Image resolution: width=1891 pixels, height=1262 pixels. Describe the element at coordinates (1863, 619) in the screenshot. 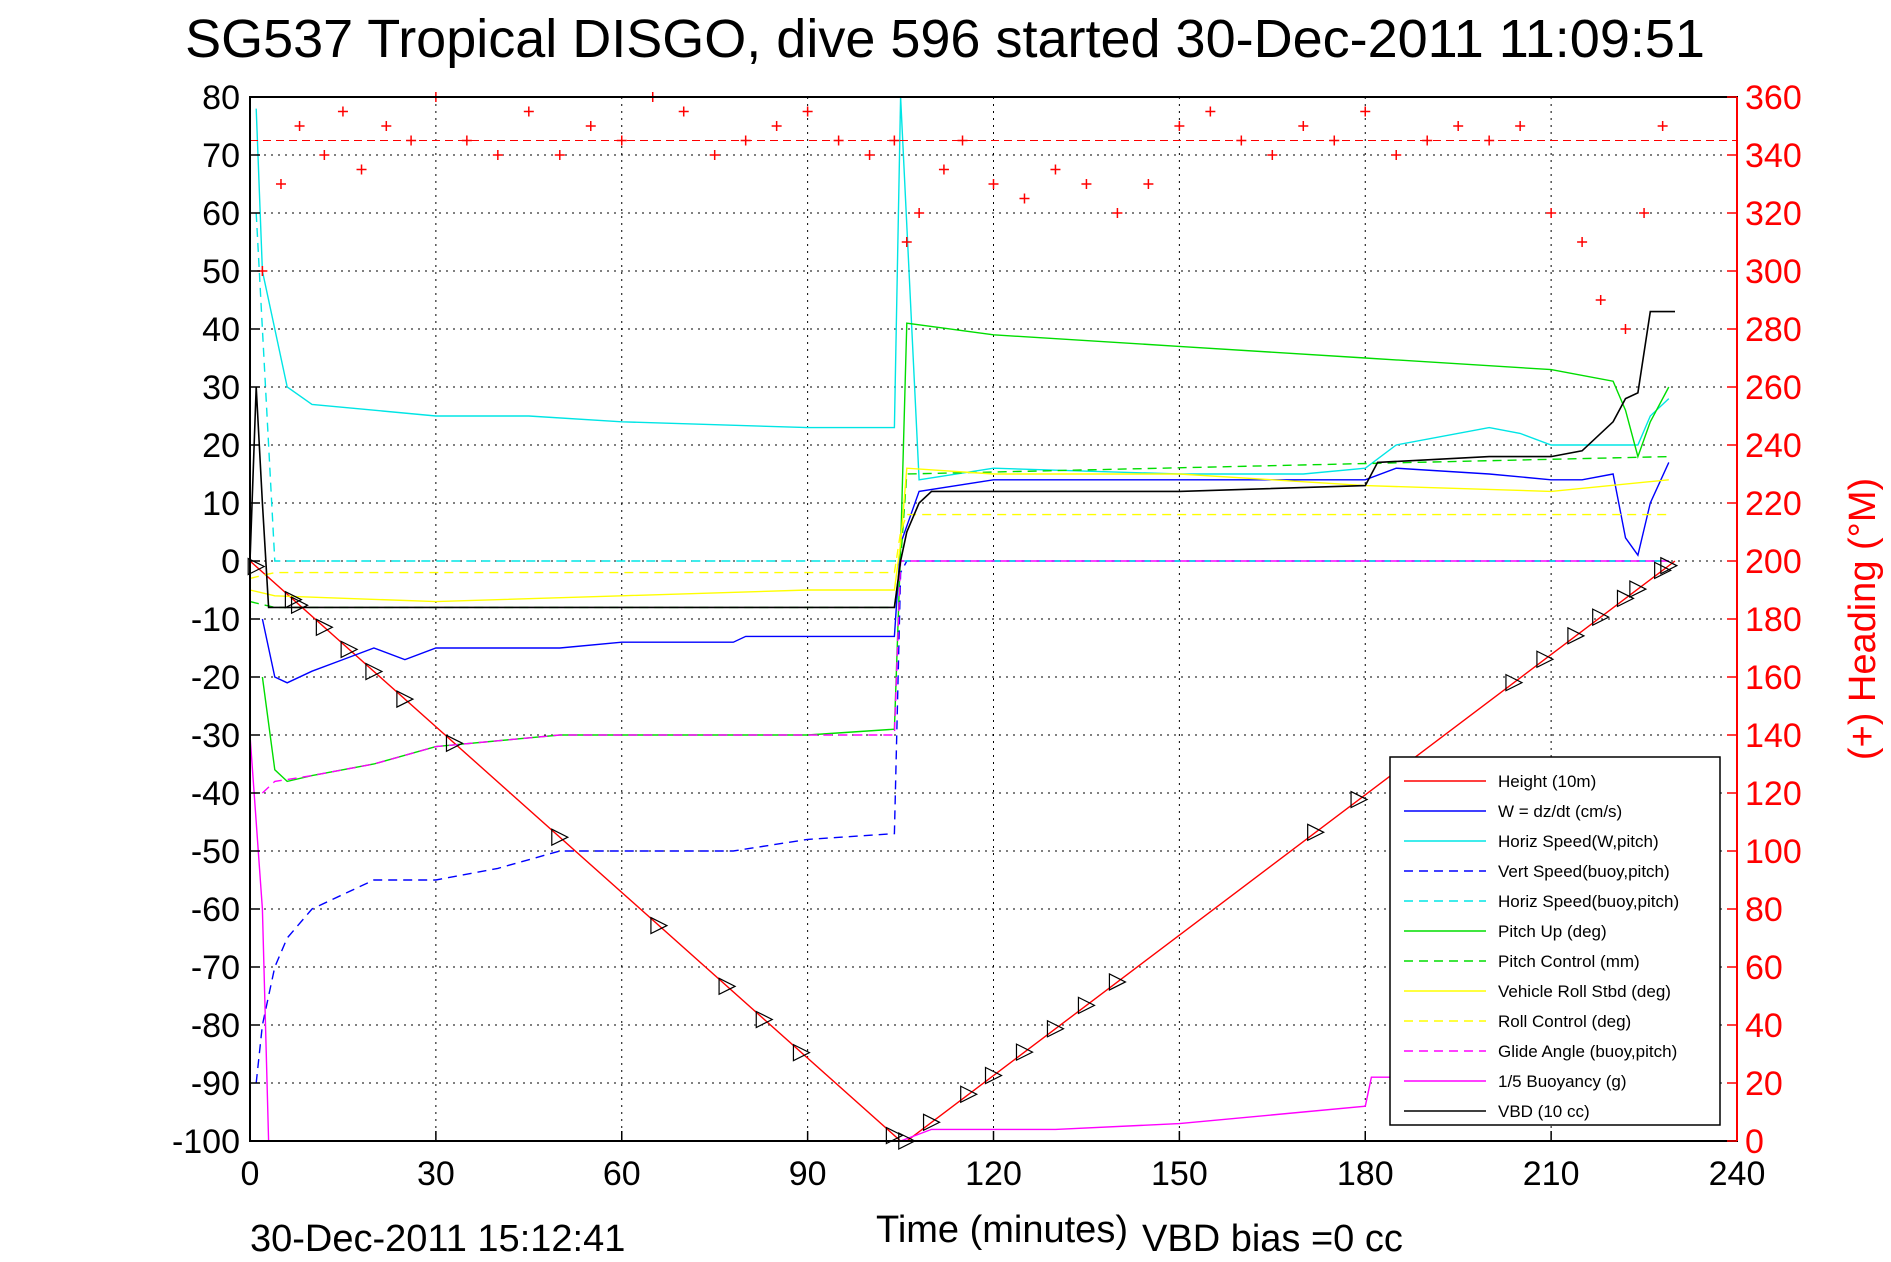

I see `y2-axis-label: (+) Heading (°M)` at that location.